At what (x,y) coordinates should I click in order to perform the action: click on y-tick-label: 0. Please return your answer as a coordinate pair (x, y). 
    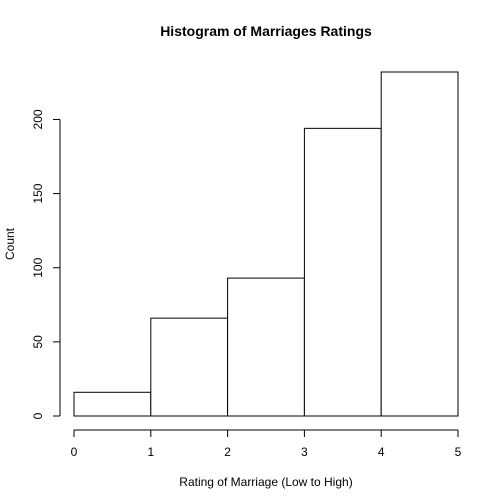
    Looking at the image, I should click on (38, 415).